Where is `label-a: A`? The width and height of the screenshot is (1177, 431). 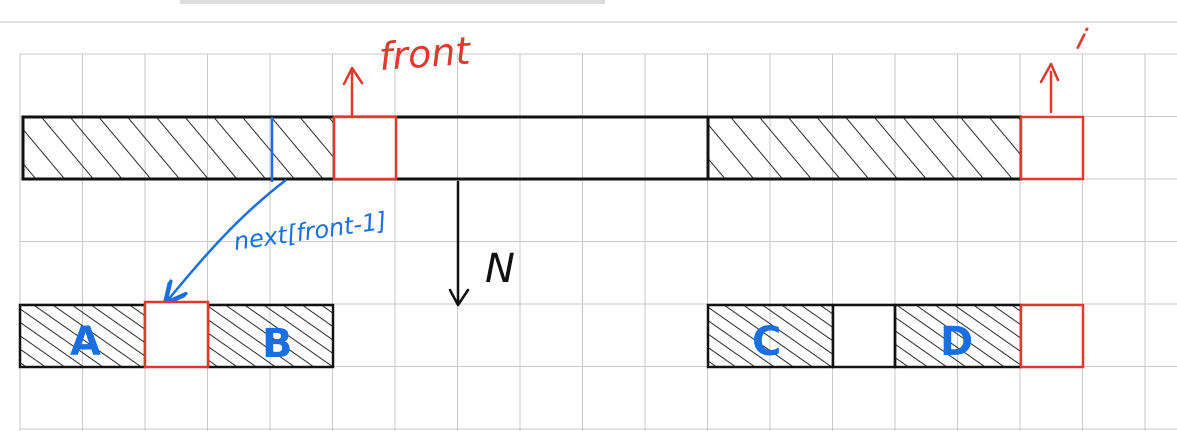
label-a: A is located at coordinates (85, 342).